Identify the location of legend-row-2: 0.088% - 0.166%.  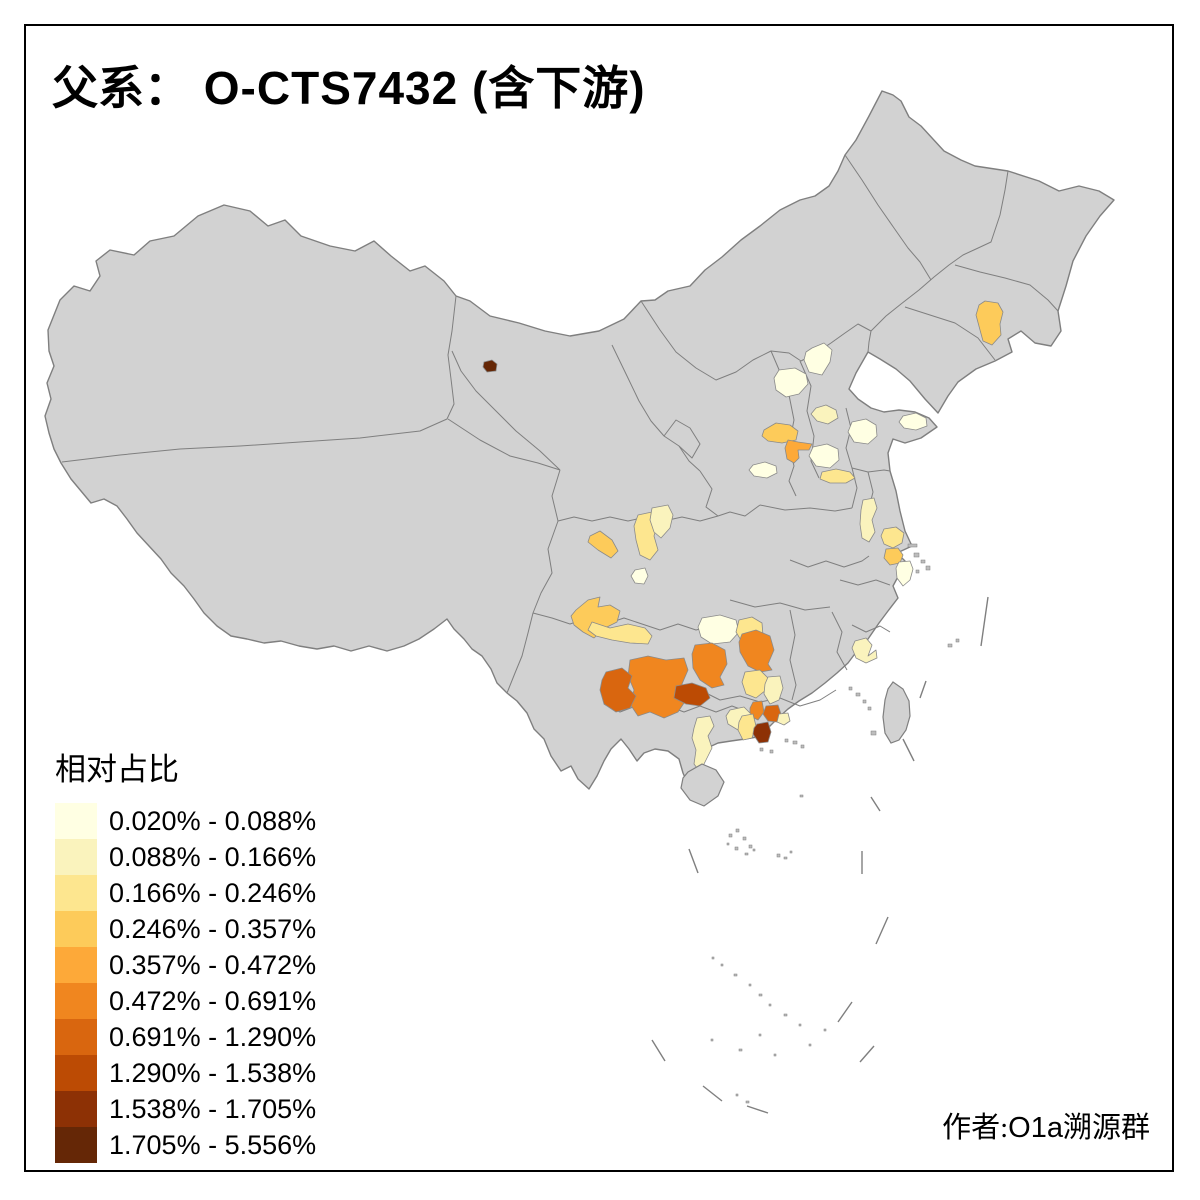
(185, 857).